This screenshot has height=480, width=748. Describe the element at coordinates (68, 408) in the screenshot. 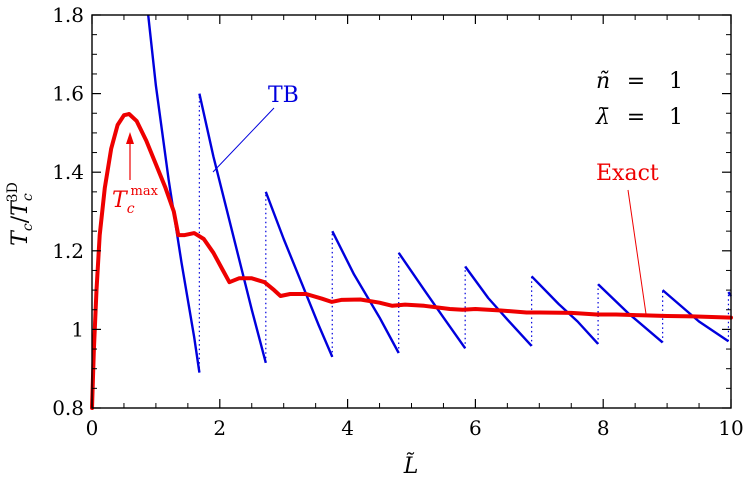

I see `y-tick-label: 0.8` at that location.